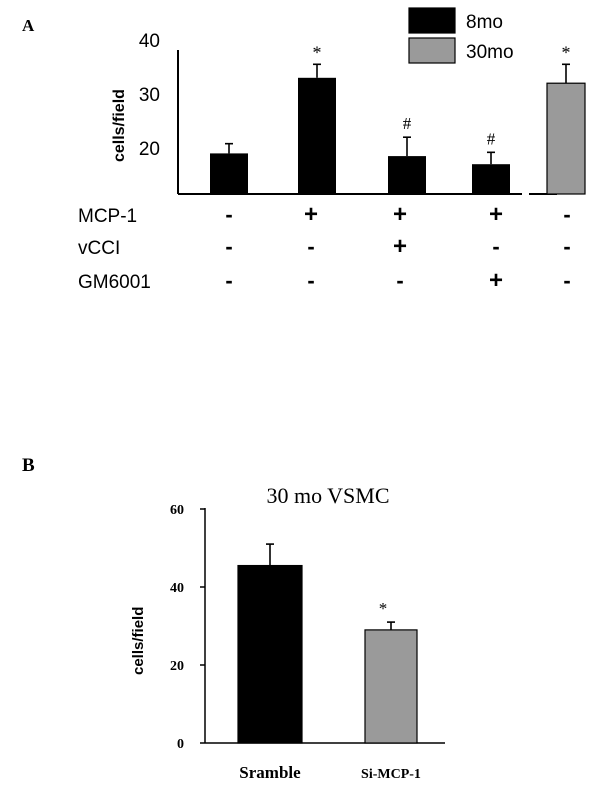  Describe the element at coordinates (187, 627) in the screenshot. I see `y-ticks-b: 0 20 40 60` at that location.